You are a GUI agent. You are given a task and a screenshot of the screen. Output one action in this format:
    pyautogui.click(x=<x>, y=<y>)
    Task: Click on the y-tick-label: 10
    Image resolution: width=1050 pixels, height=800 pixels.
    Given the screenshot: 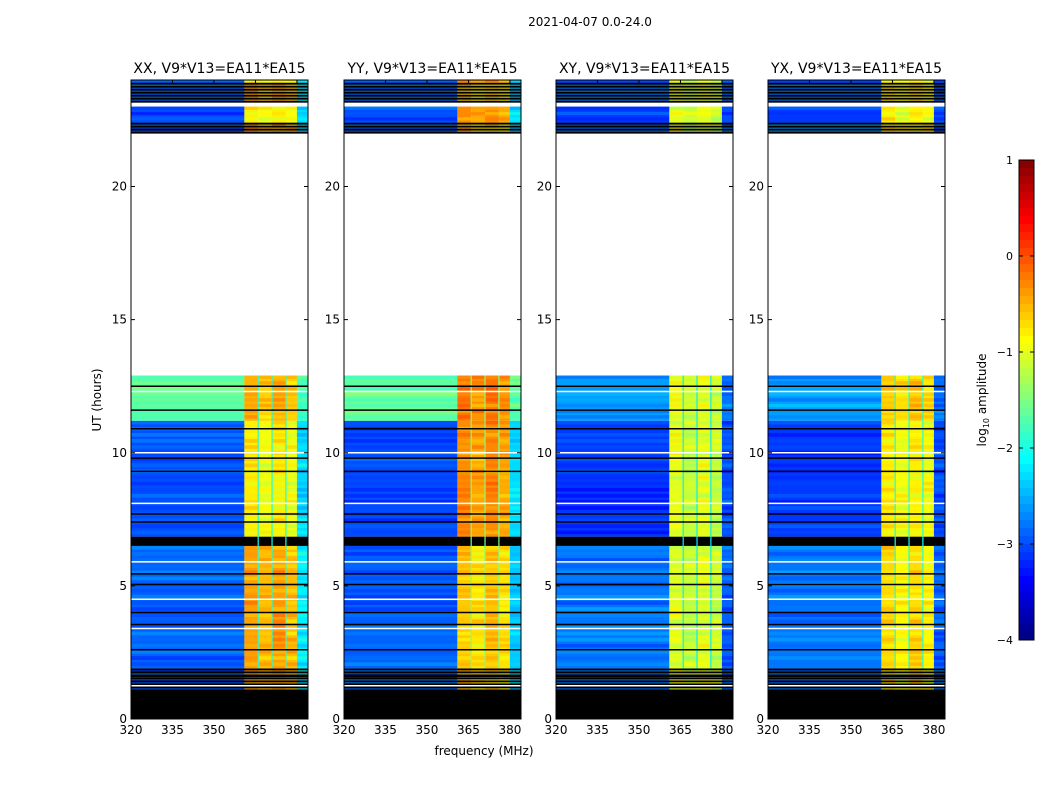 What is the action you would take?
    pyautogui.click(x=756, y=453)
    